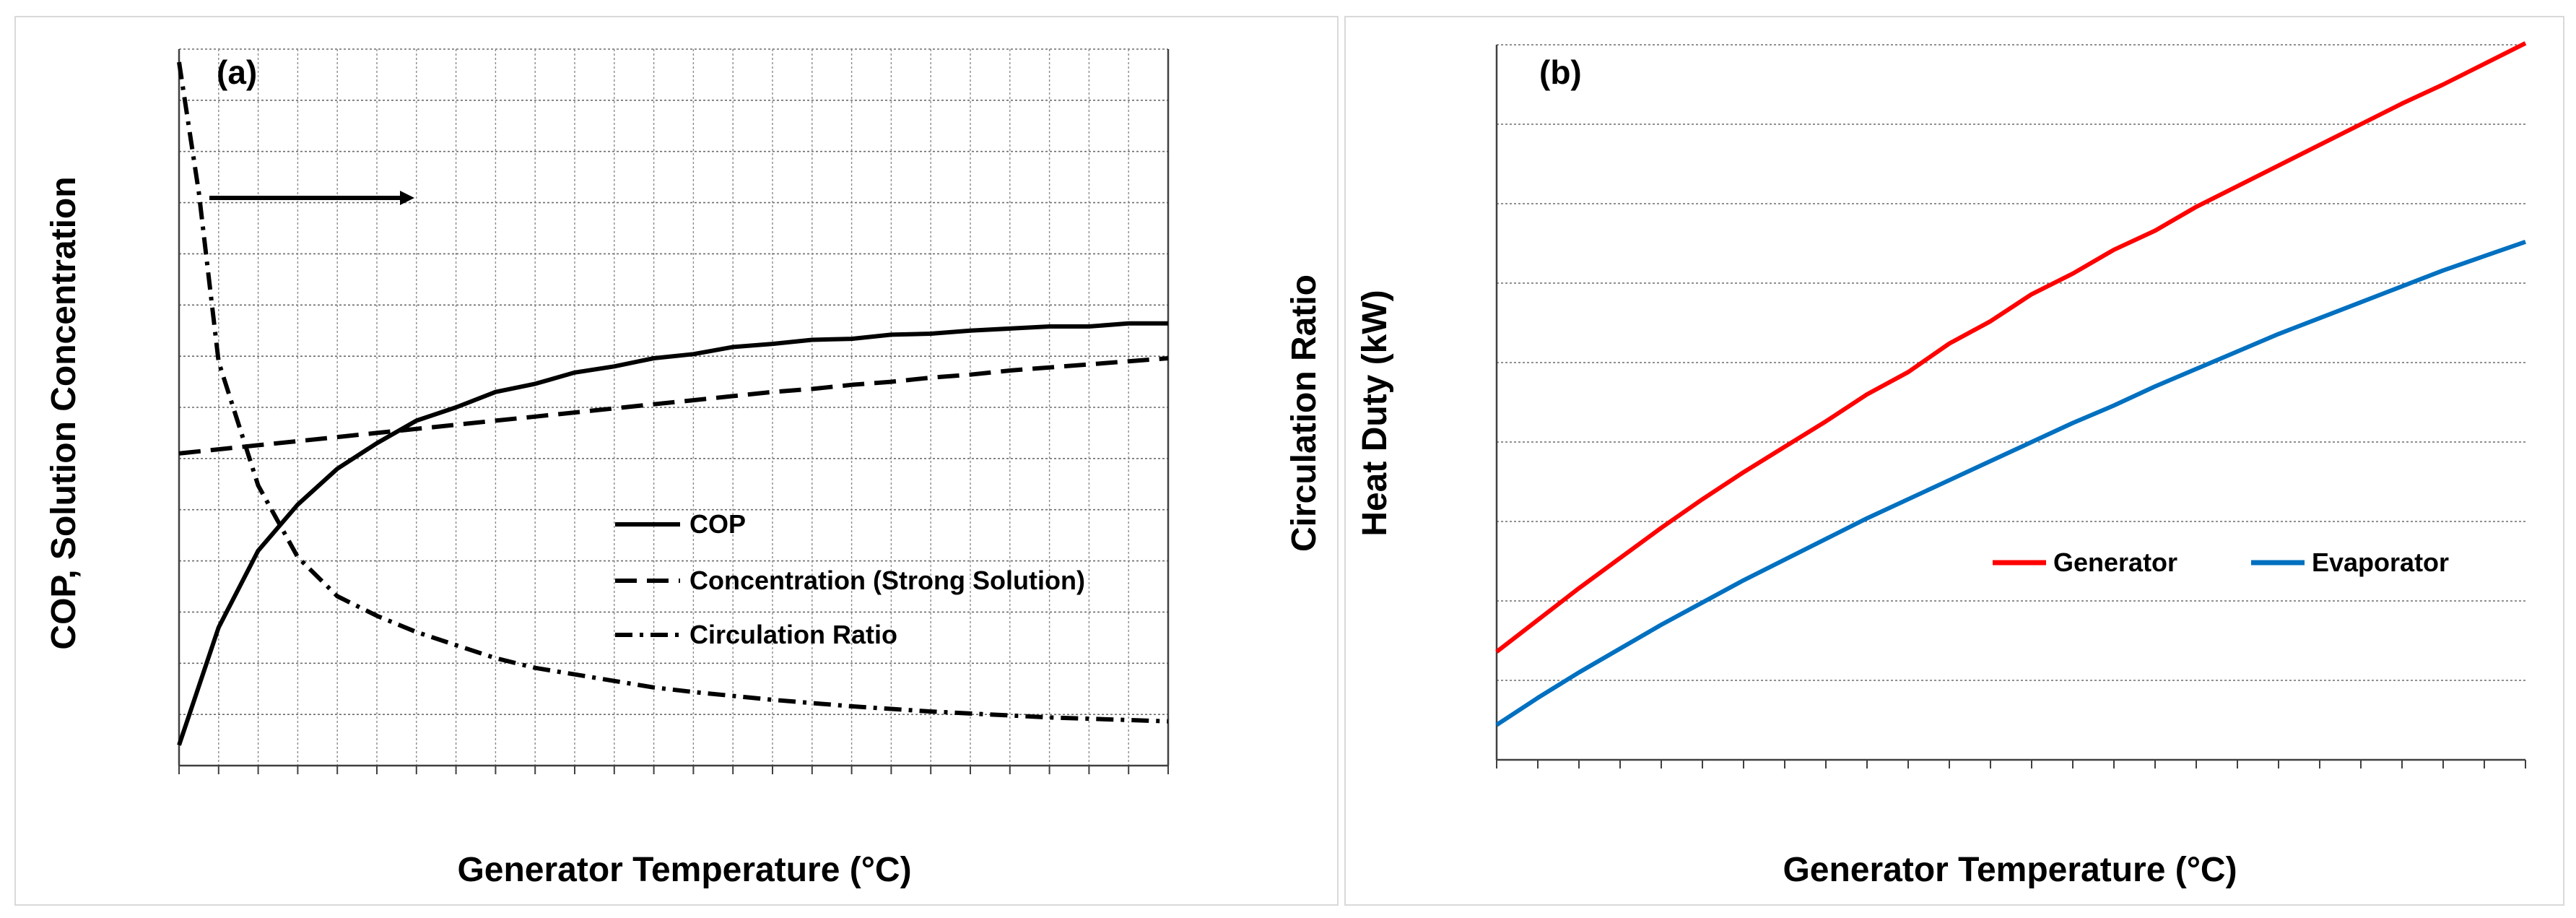 This screenshot has width=2576, height=918. I want to click on chart-a-y2-axis-title: Circulation Ratio, so click(1304, 413).